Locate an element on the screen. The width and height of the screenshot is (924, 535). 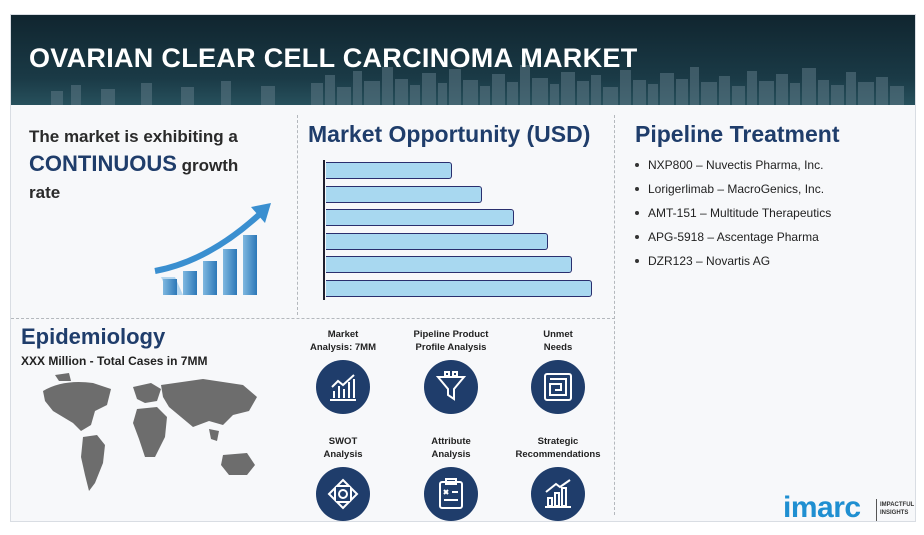
funnel-icon is located at coordinates (451, 387).